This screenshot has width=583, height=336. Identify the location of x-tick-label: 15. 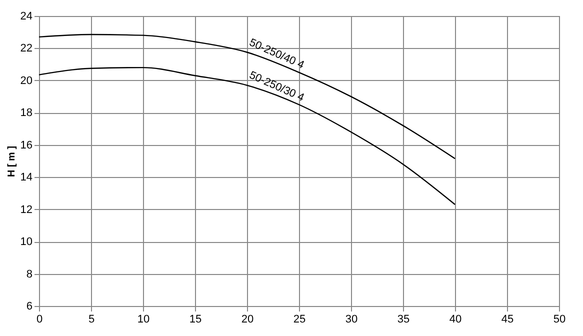
(195, 320).